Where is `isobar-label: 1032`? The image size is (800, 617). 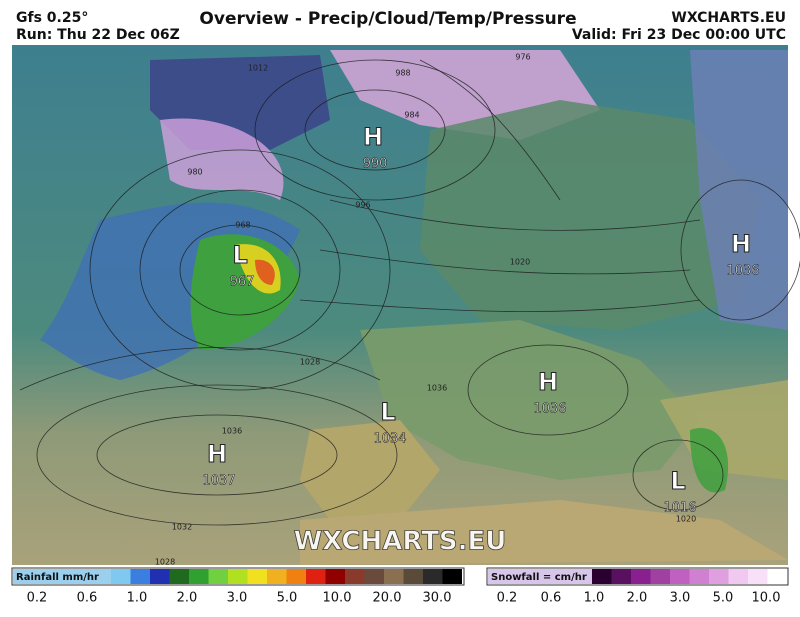
isobar-label: 1032 is located at coordinates (182, 527).